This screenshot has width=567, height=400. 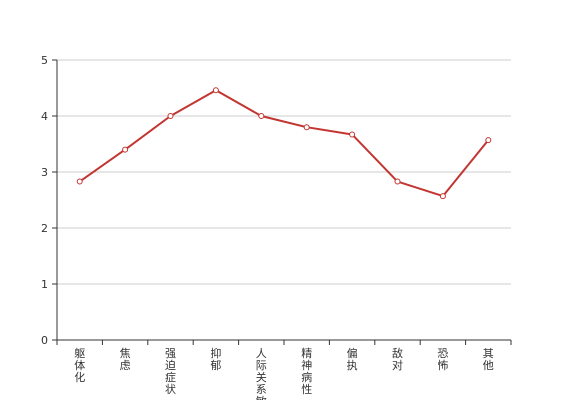 What do you see at coordinates (442, 359) in the screenshot?
I see `x-tick-label-8: 恐怖` at bounding box center [442, 359].